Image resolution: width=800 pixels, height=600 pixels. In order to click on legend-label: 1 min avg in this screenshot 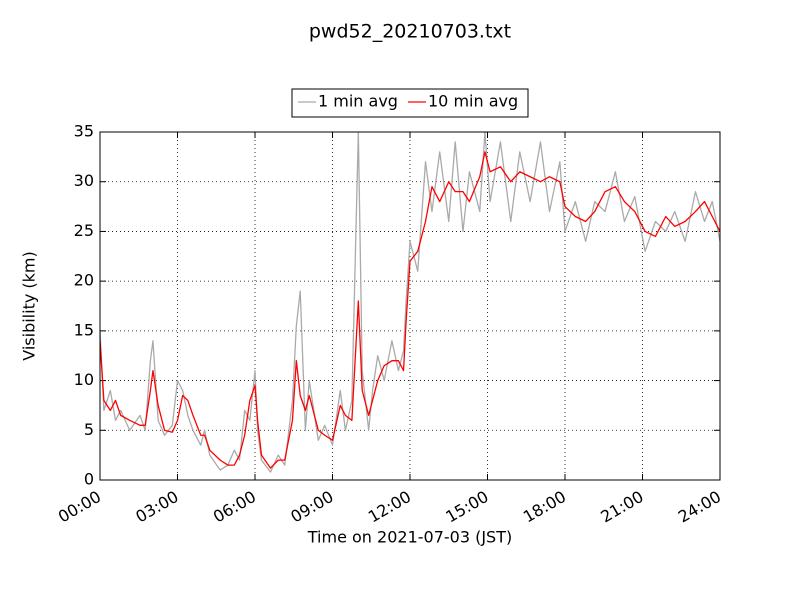, I will do `click(358, 101)`.